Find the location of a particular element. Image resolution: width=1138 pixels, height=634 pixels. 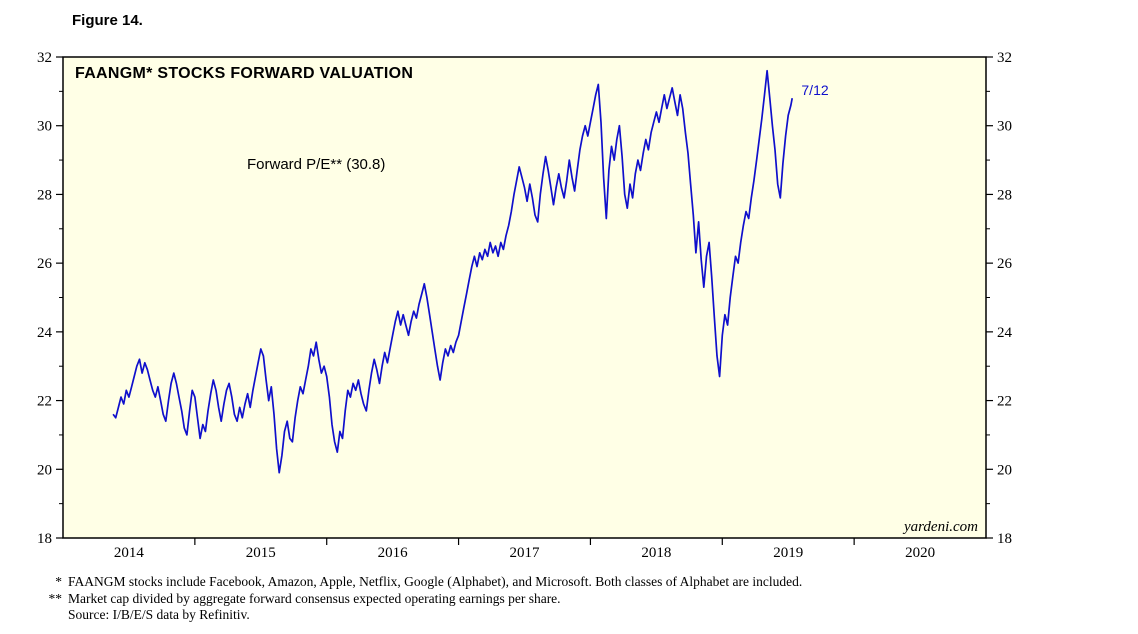

footnote-marker: * is located at coordinates (58, 581).